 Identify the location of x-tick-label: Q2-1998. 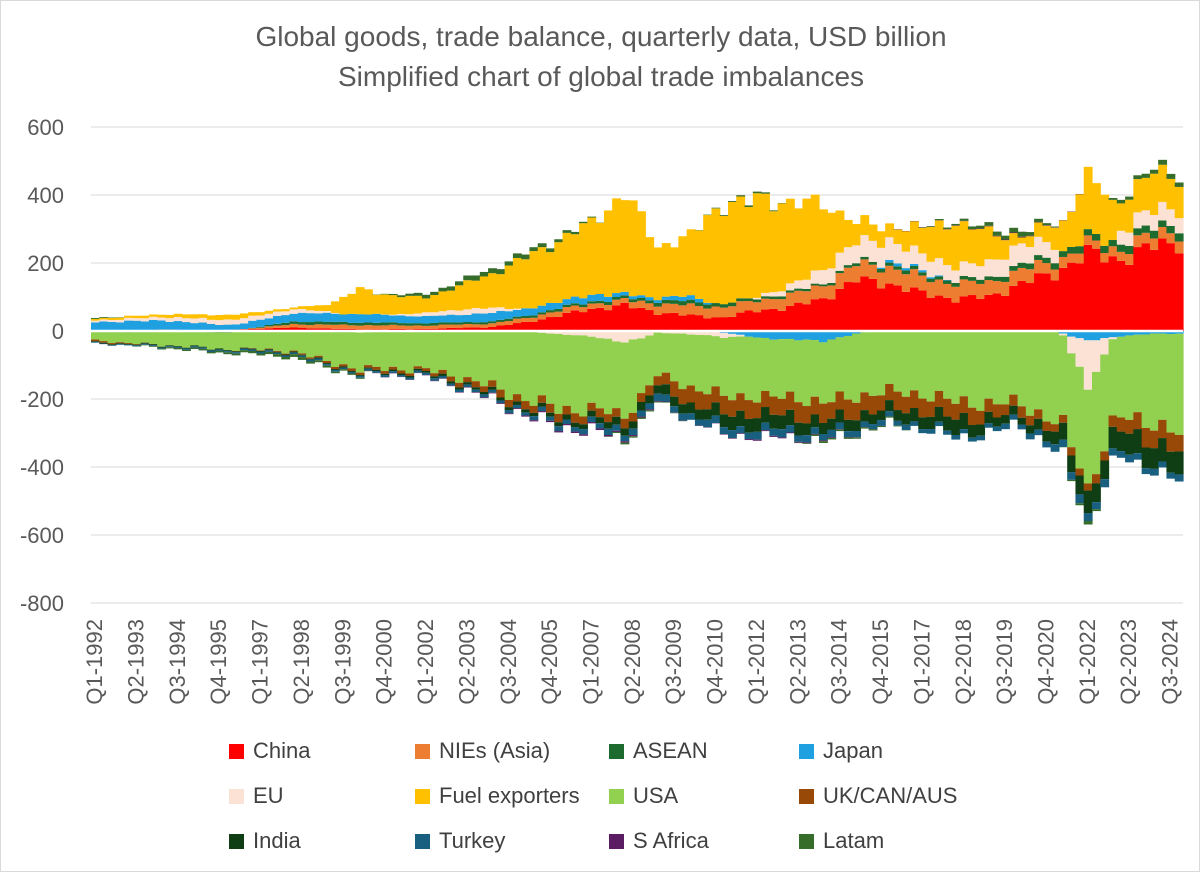
(301, 662).